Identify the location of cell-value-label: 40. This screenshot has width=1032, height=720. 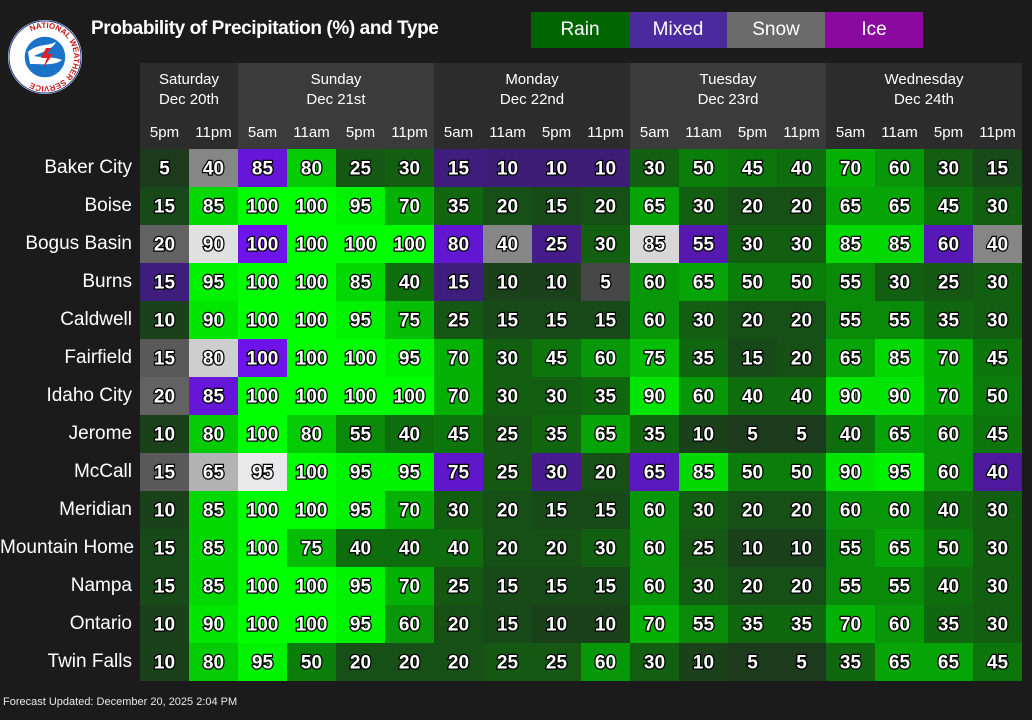
(409, 549).